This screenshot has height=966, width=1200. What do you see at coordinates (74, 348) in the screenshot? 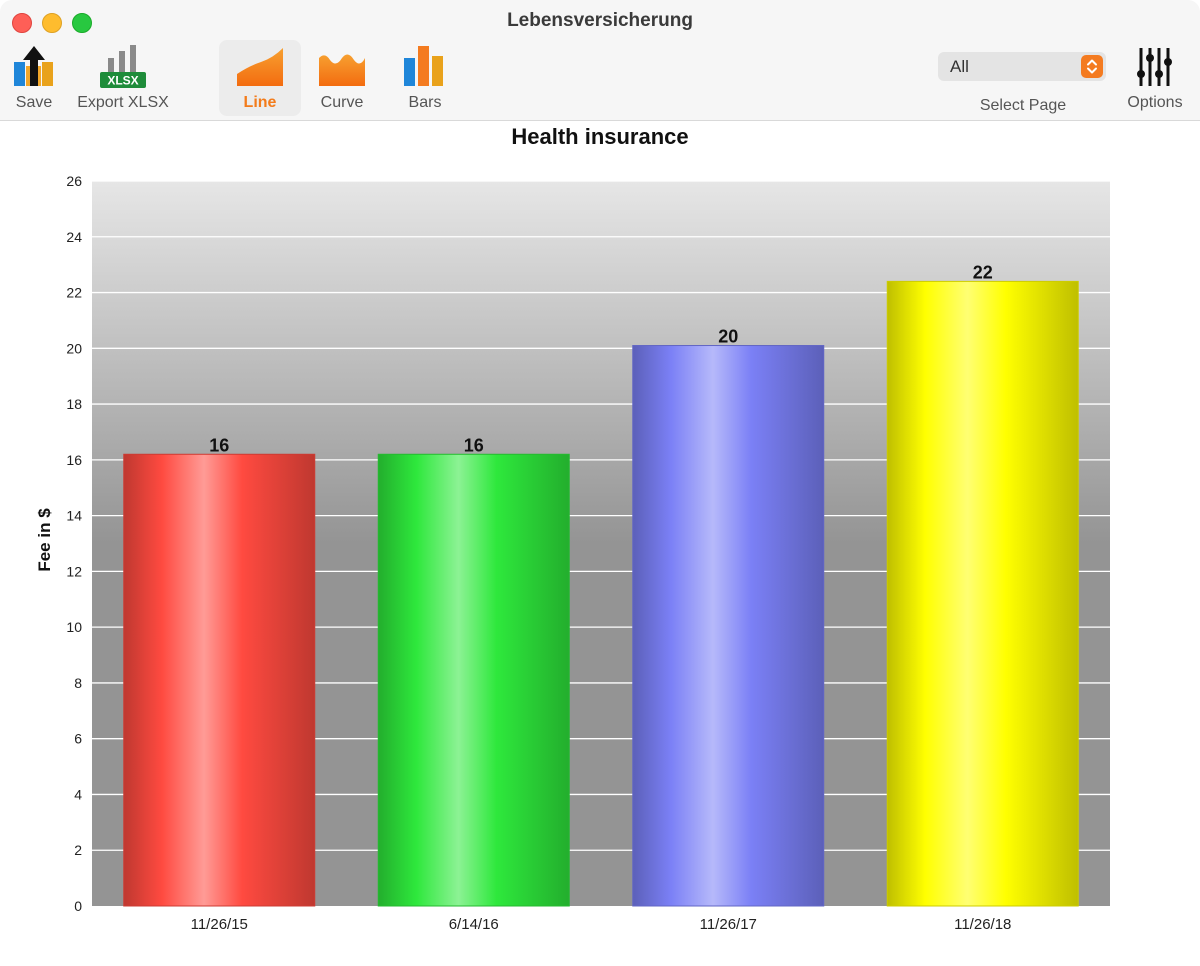
I see `y-tick-label: 20` at bounding box center [74, 348].